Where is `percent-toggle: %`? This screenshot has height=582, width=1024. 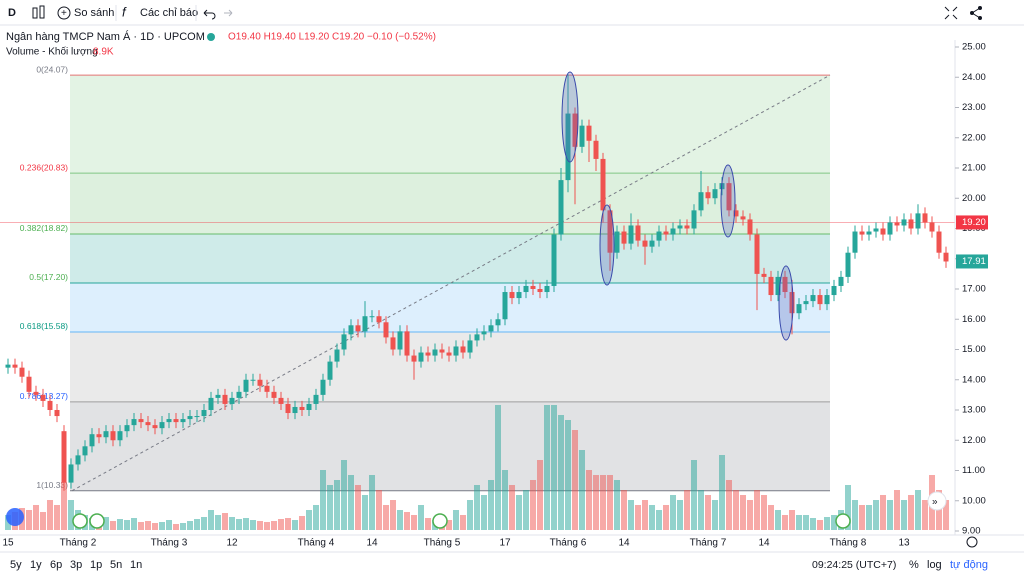 percent-toggle: % is located at coordinates (914, 565).